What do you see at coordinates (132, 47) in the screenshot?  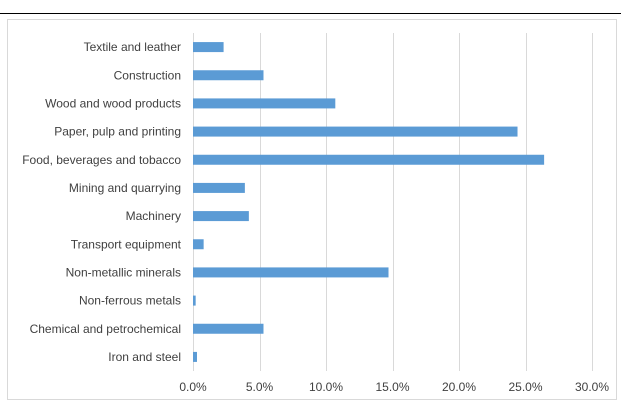 I see `category-label: Textile and leather` at bounding box center [132, 47].